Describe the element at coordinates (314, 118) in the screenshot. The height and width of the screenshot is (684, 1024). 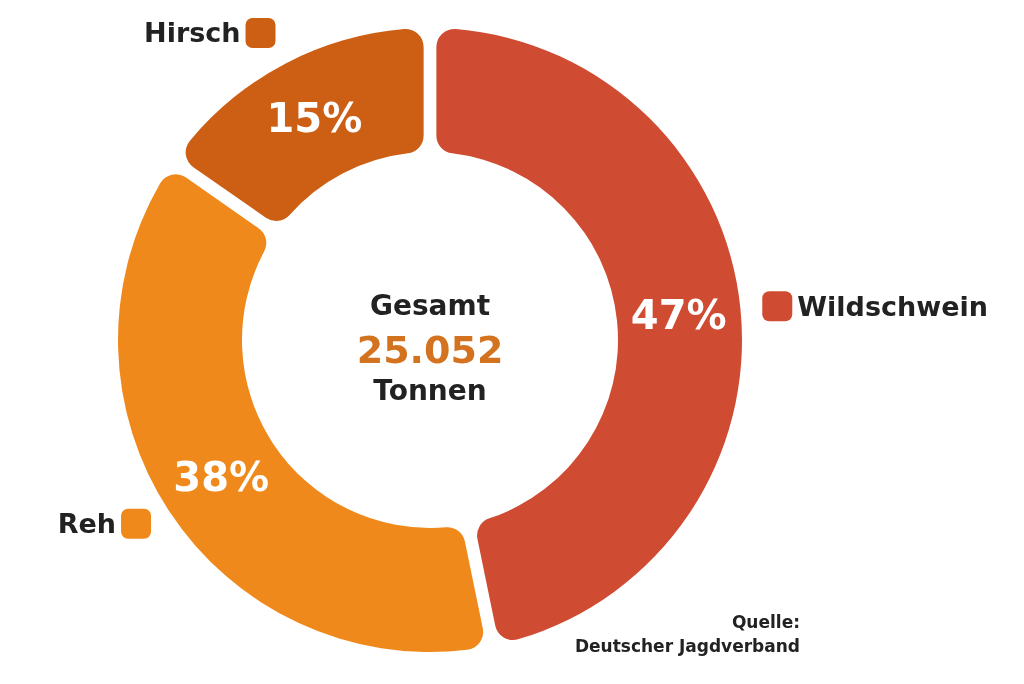
I see `data-label: 15%` at that location.